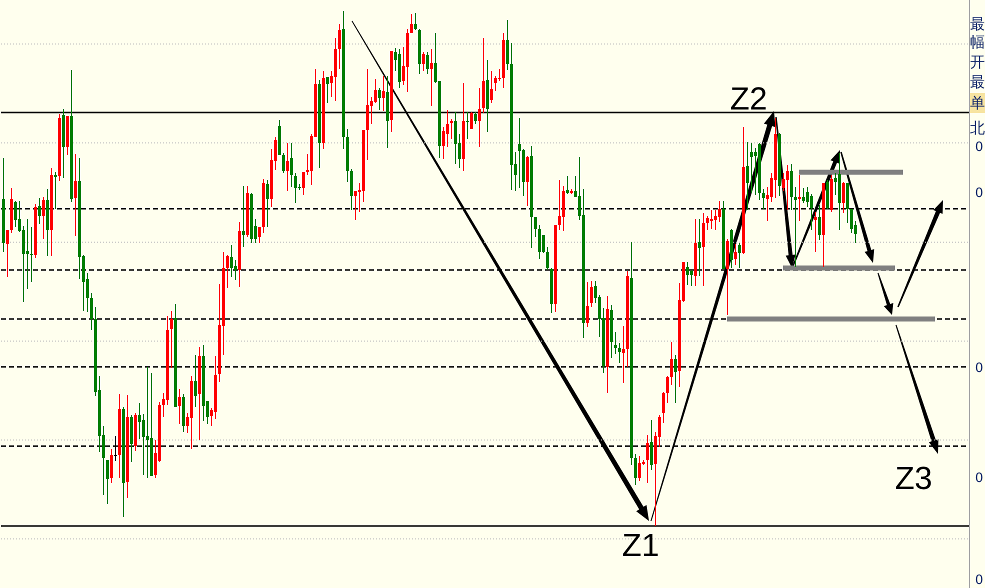 This screenshot has height=588, width=985. What do you see at coordinates (977, 127) in the screenshot?
I see `text: 北` at bounding box center [977, 127].